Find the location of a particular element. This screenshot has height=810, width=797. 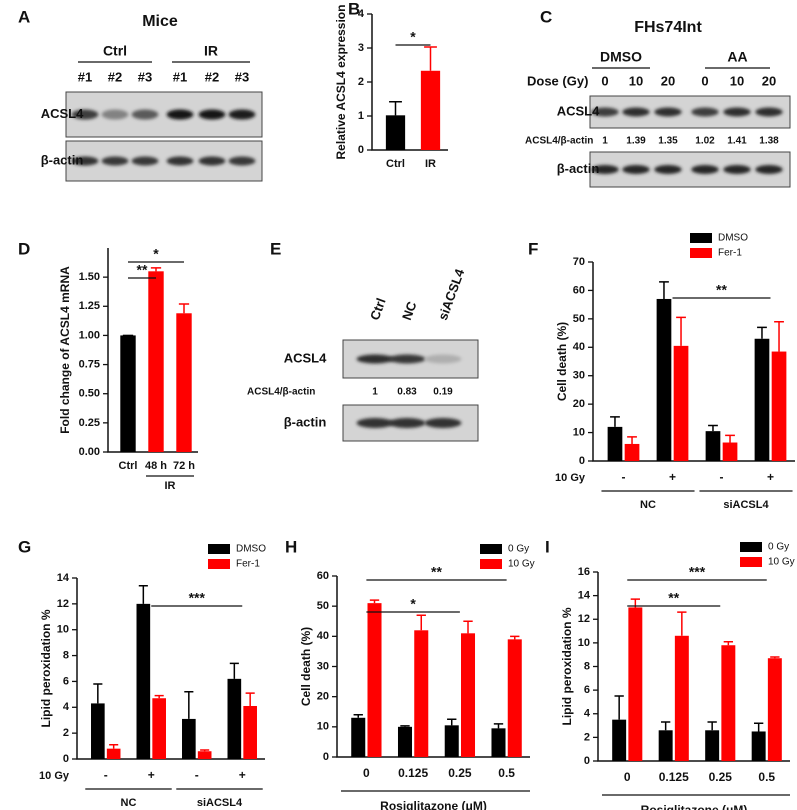

y-axis-label: Relative ACSL4 expression is located at coordinates (341, 82).